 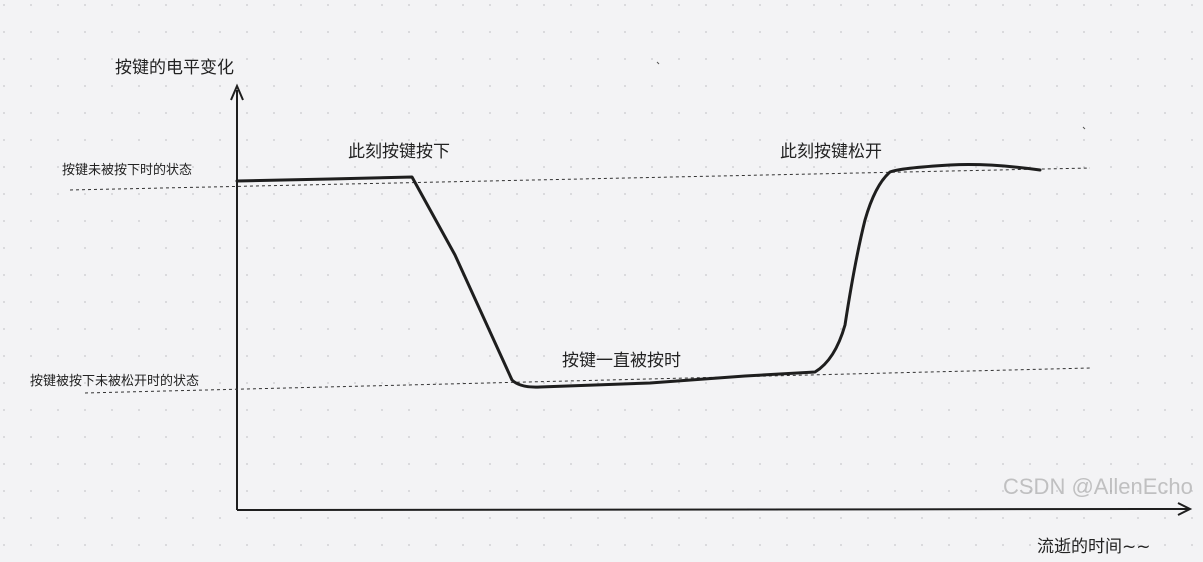 I want to click on y-axis, so click(x=237, y=296).